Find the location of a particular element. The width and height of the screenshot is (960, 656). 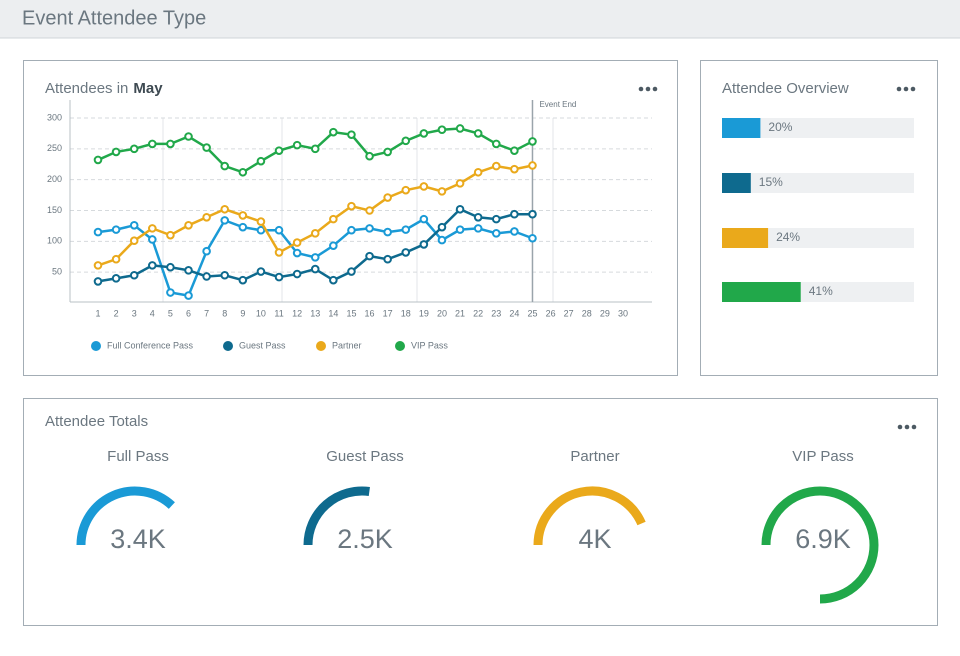

y-tick-label: 300 is located at coordinates (54, 117).